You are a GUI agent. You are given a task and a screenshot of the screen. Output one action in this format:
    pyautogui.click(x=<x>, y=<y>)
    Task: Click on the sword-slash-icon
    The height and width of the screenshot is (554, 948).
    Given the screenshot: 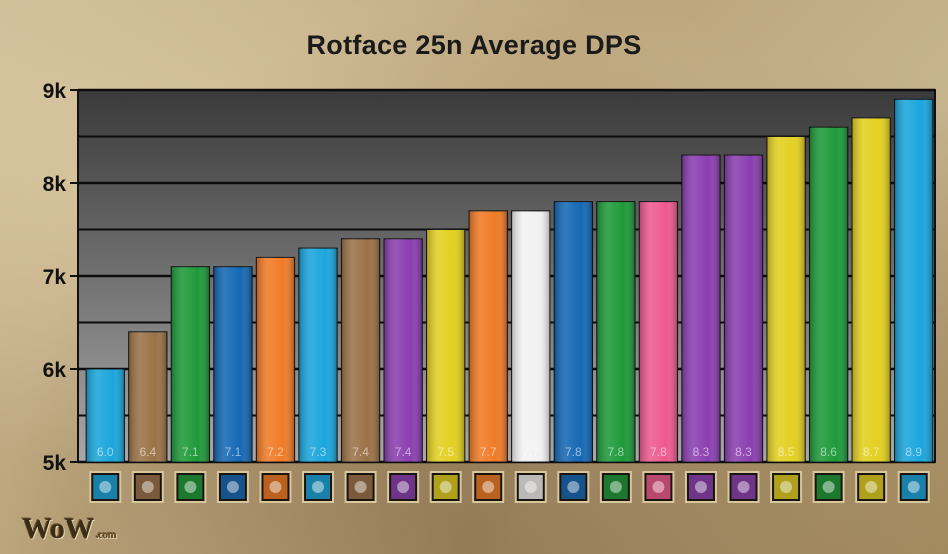 What is the action you would take?
    pyautogui.click(x=871, y=487)
    